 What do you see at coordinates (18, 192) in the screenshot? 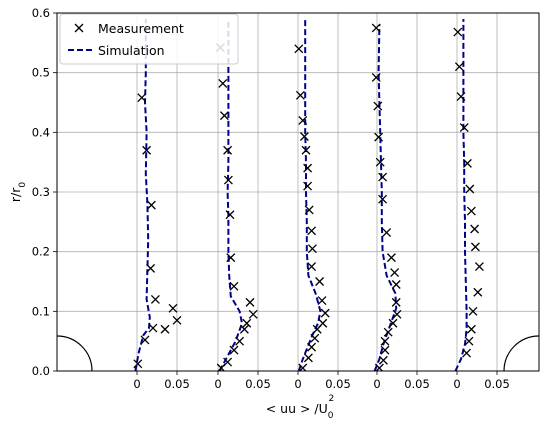
I see `y-axis-label: r/r0` at bounding box center [18, 192].